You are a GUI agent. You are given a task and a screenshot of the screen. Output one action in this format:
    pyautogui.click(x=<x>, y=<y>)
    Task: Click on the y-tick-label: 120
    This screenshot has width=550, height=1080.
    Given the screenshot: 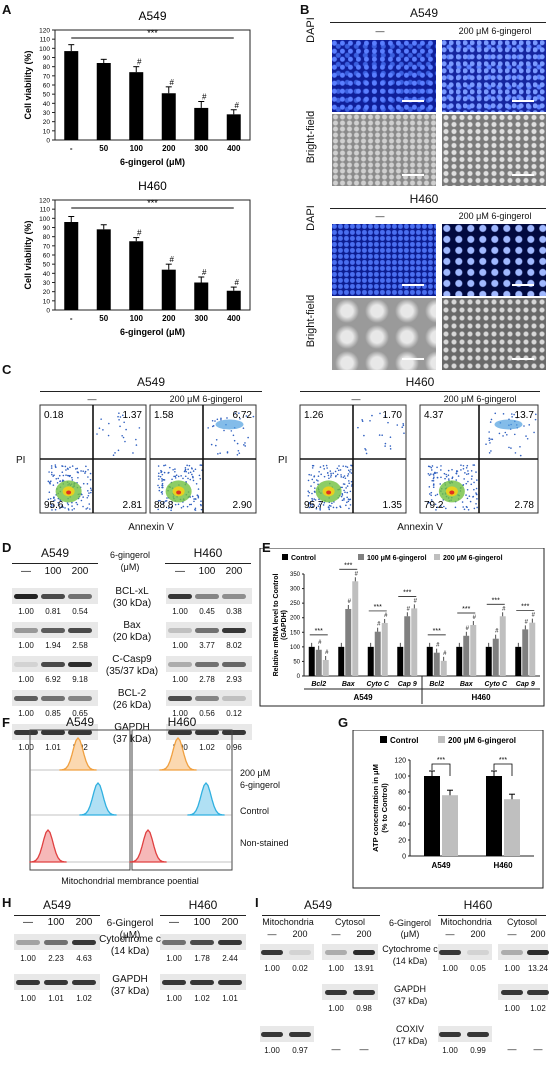 What is the action you would take?
    pyautogui.click(x=44, y=31)
    